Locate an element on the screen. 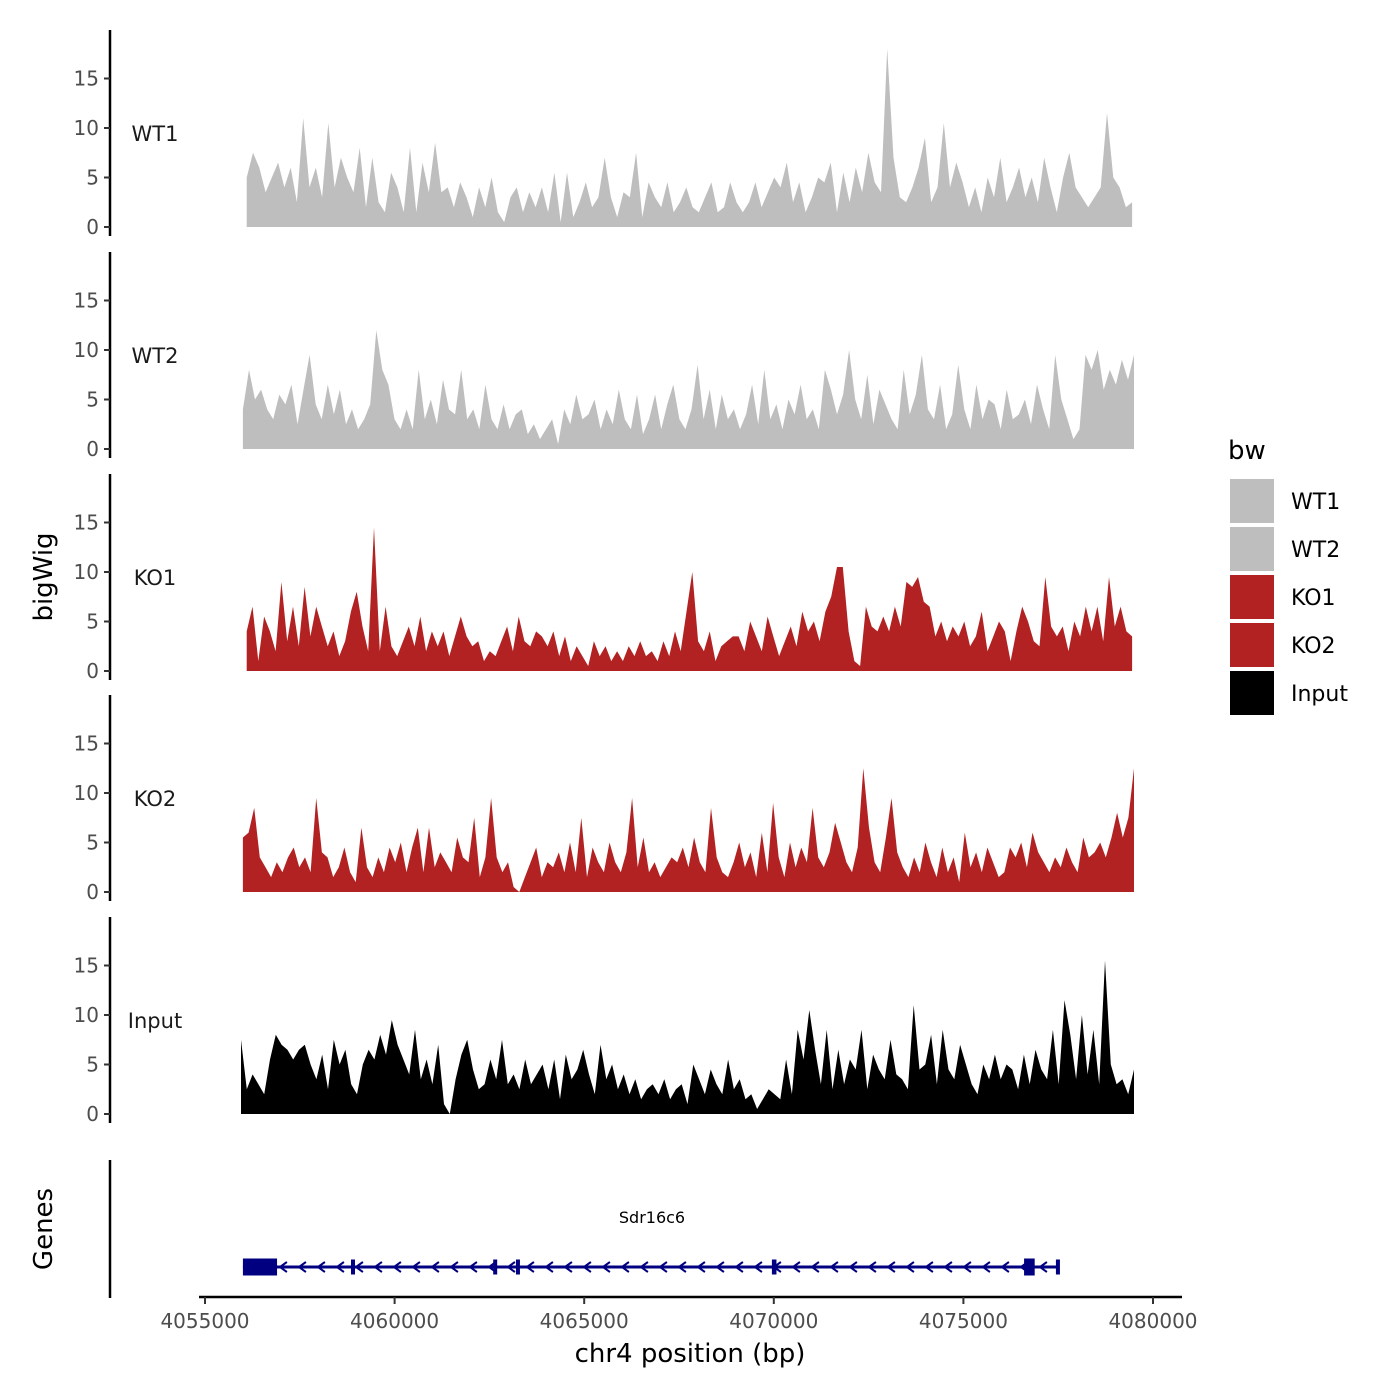  track-ko2: 0 5 10 15 KO2 is located at coordinates (604, 799).